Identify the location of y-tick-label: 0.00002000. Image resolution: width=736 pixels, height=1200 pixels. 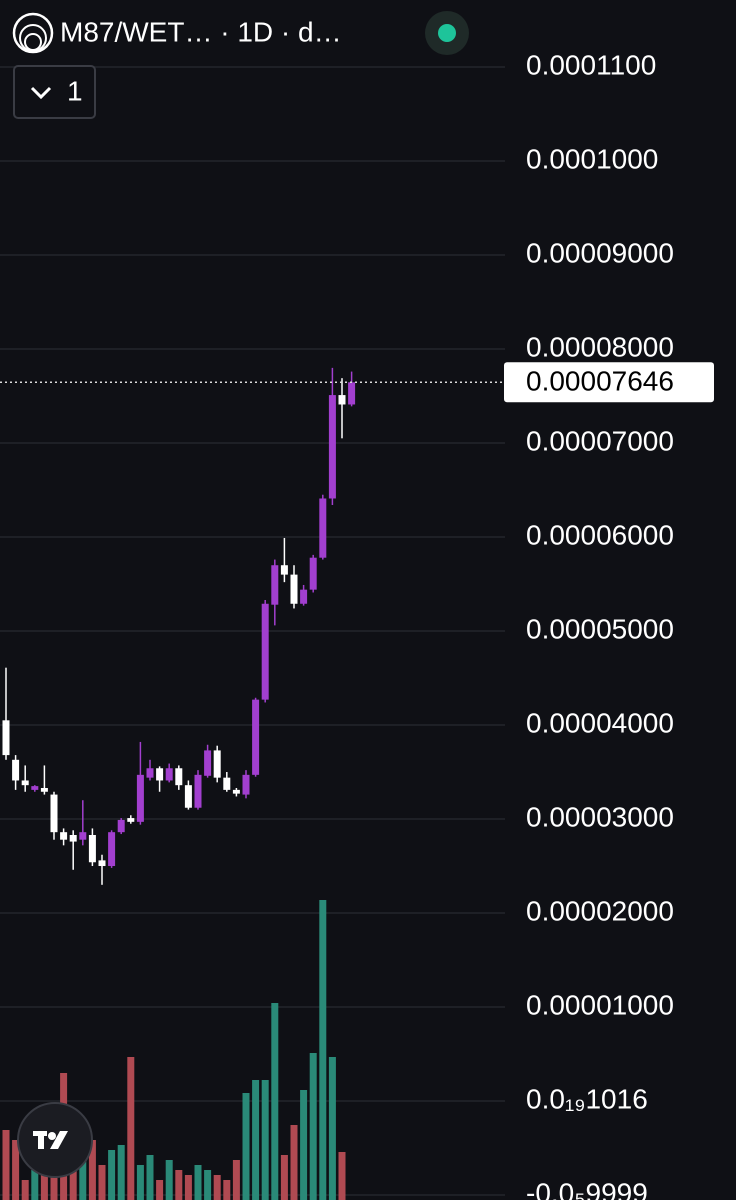
(600, 910).